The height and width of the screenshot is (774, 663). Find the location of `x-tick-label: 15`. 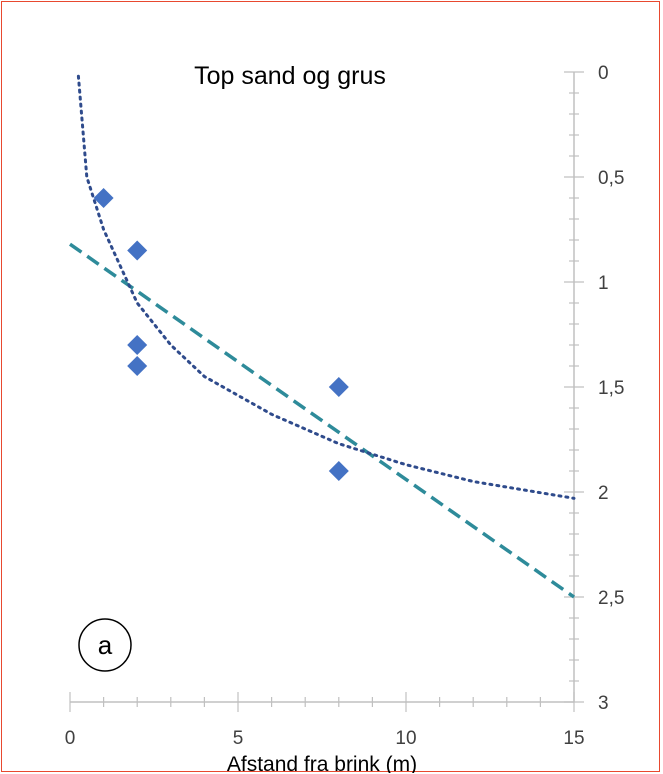

x-tick-label: 15 is located at coordinates (573, 738).